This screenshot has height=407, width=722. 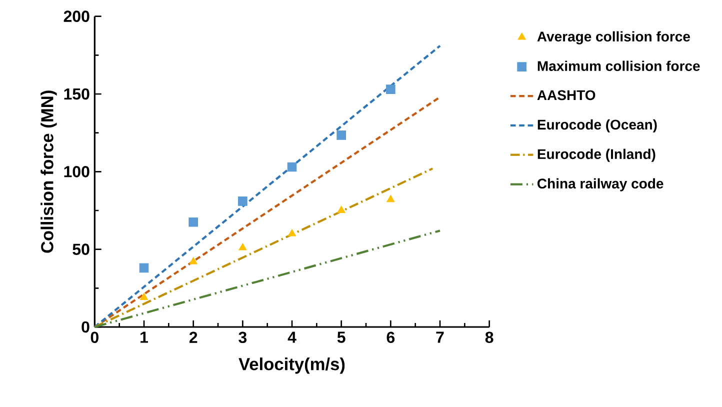 I want to click on y-axis-title: Collision force (MN), so click(x=48, y=171).